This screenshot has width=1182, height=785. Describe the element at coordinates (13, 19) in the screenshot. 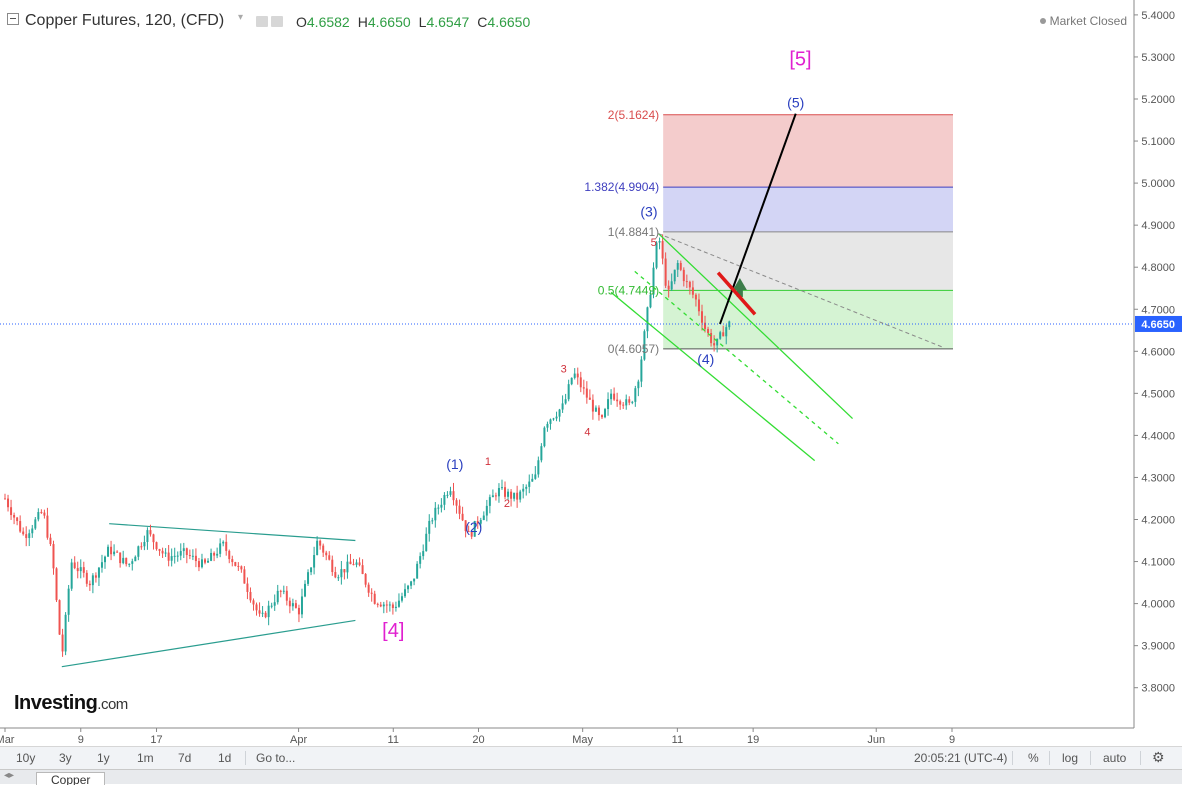

I see `collapse-icon` at that location.